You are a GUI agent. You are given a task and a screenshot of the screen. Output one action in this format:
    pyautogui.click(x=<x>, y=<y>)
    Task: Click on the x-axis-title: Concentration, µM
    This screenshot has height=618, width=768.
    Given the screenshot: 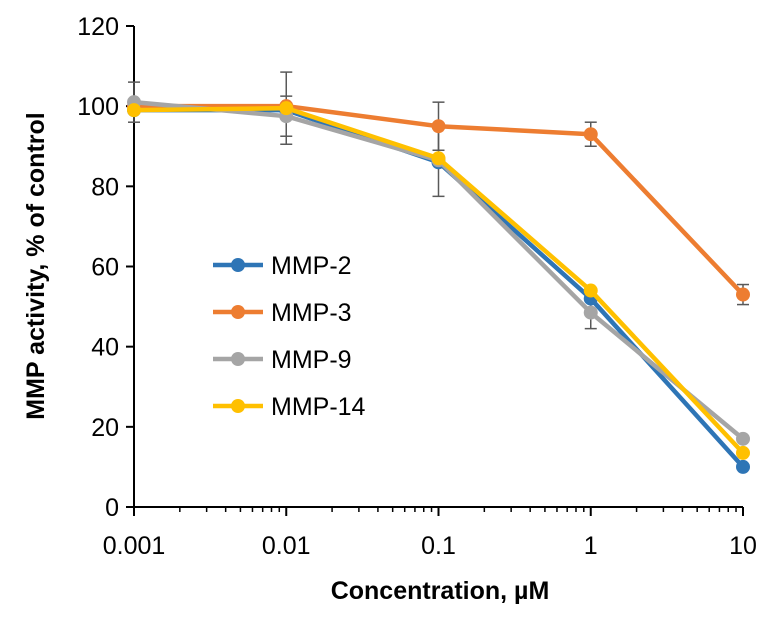 What is the action you would take?
    pyautogui.click(x=440, y=591)
    